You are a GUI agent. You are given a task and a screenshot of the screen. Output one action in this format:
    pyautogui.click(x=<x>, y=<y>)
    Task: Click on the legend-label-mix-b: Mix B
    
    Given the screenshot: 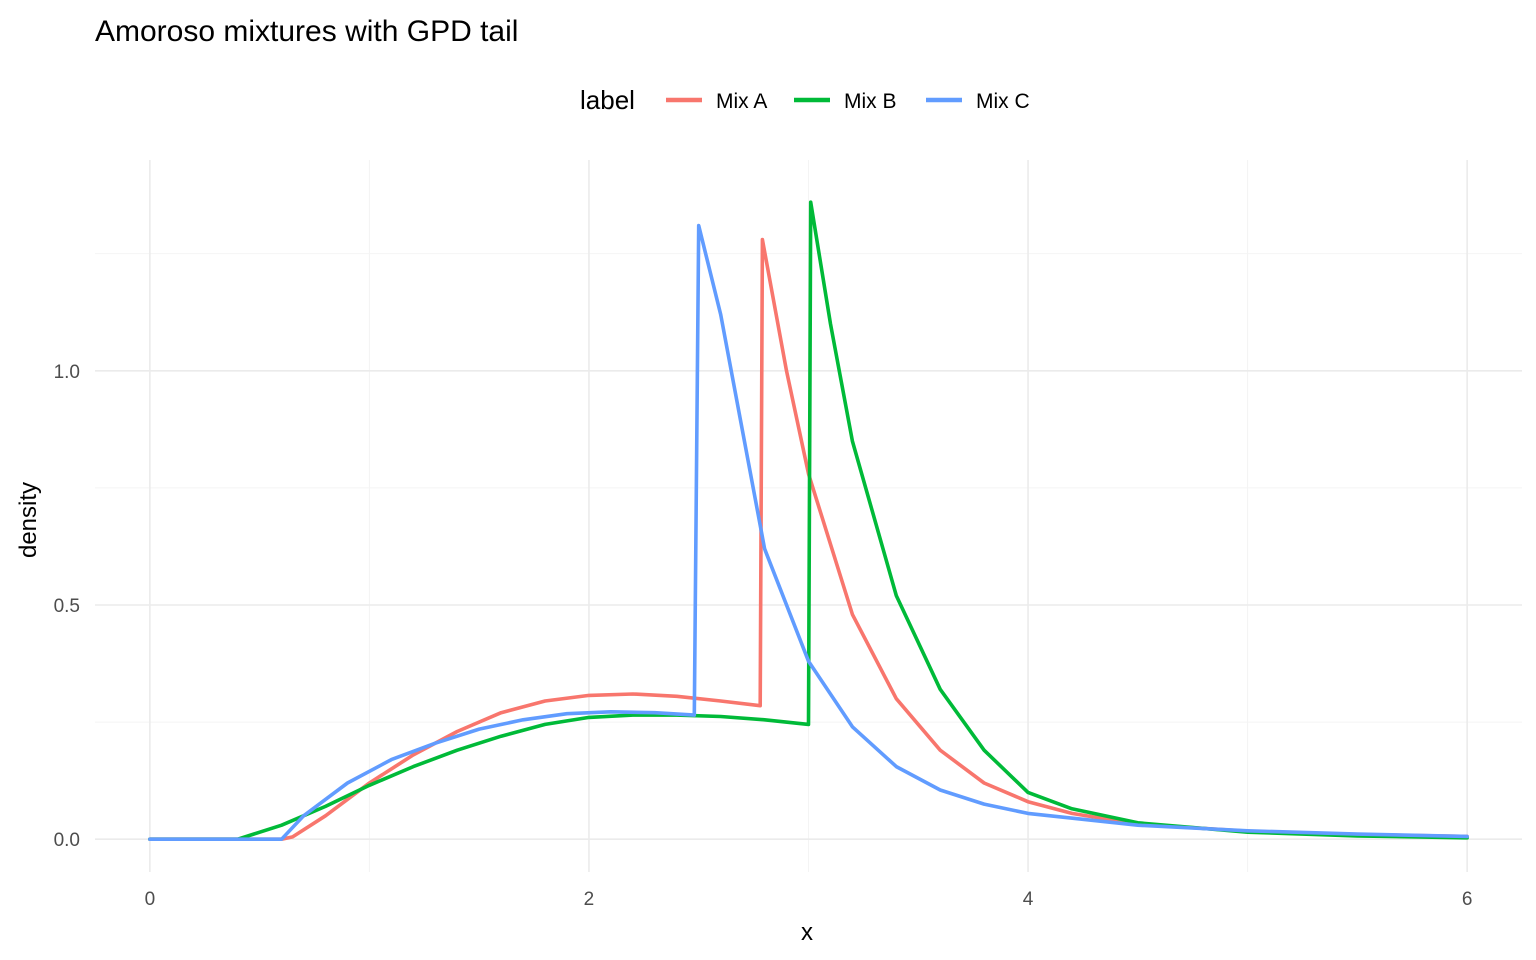 What is the action you would take?
    pyautogui.click(x=870, y=101)
    